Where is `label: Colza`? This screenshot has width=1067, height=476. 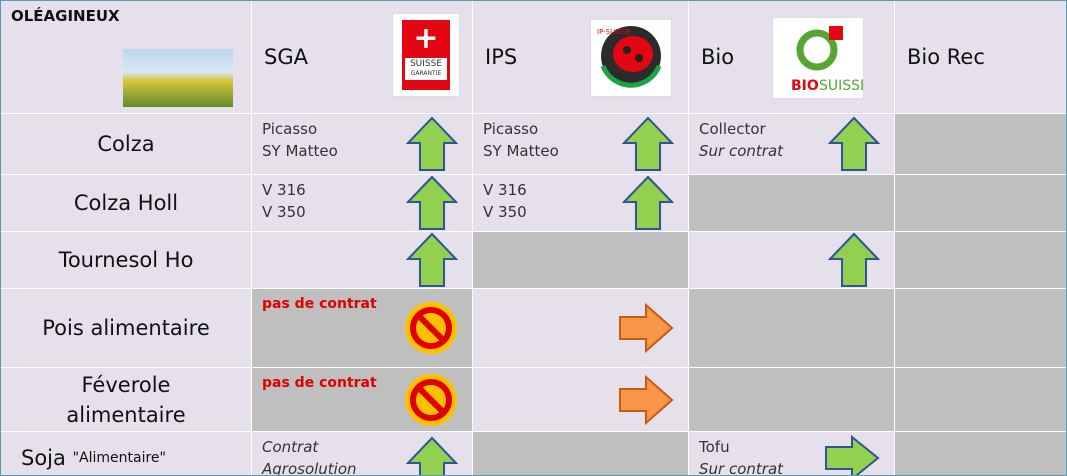
label: Colza is located at coordinates (126, 144).